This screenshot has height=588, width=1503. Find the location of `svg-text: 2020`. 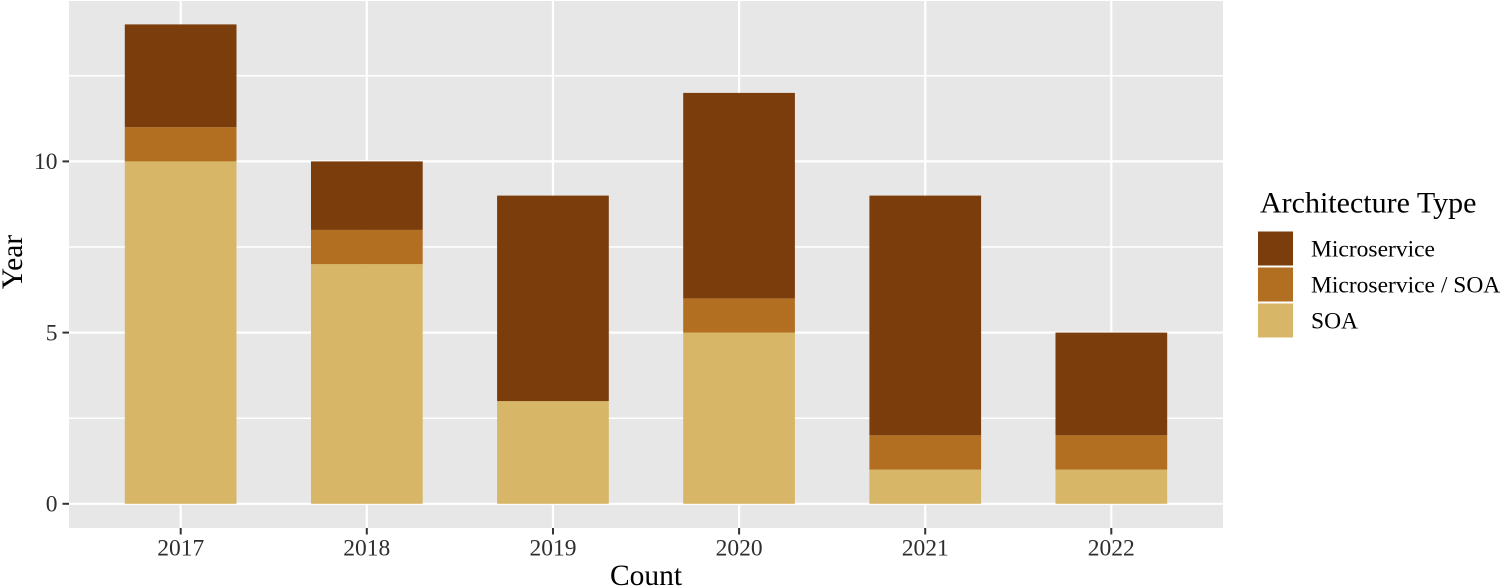

svg-text: 2020 is located at coordinates (739, 549).